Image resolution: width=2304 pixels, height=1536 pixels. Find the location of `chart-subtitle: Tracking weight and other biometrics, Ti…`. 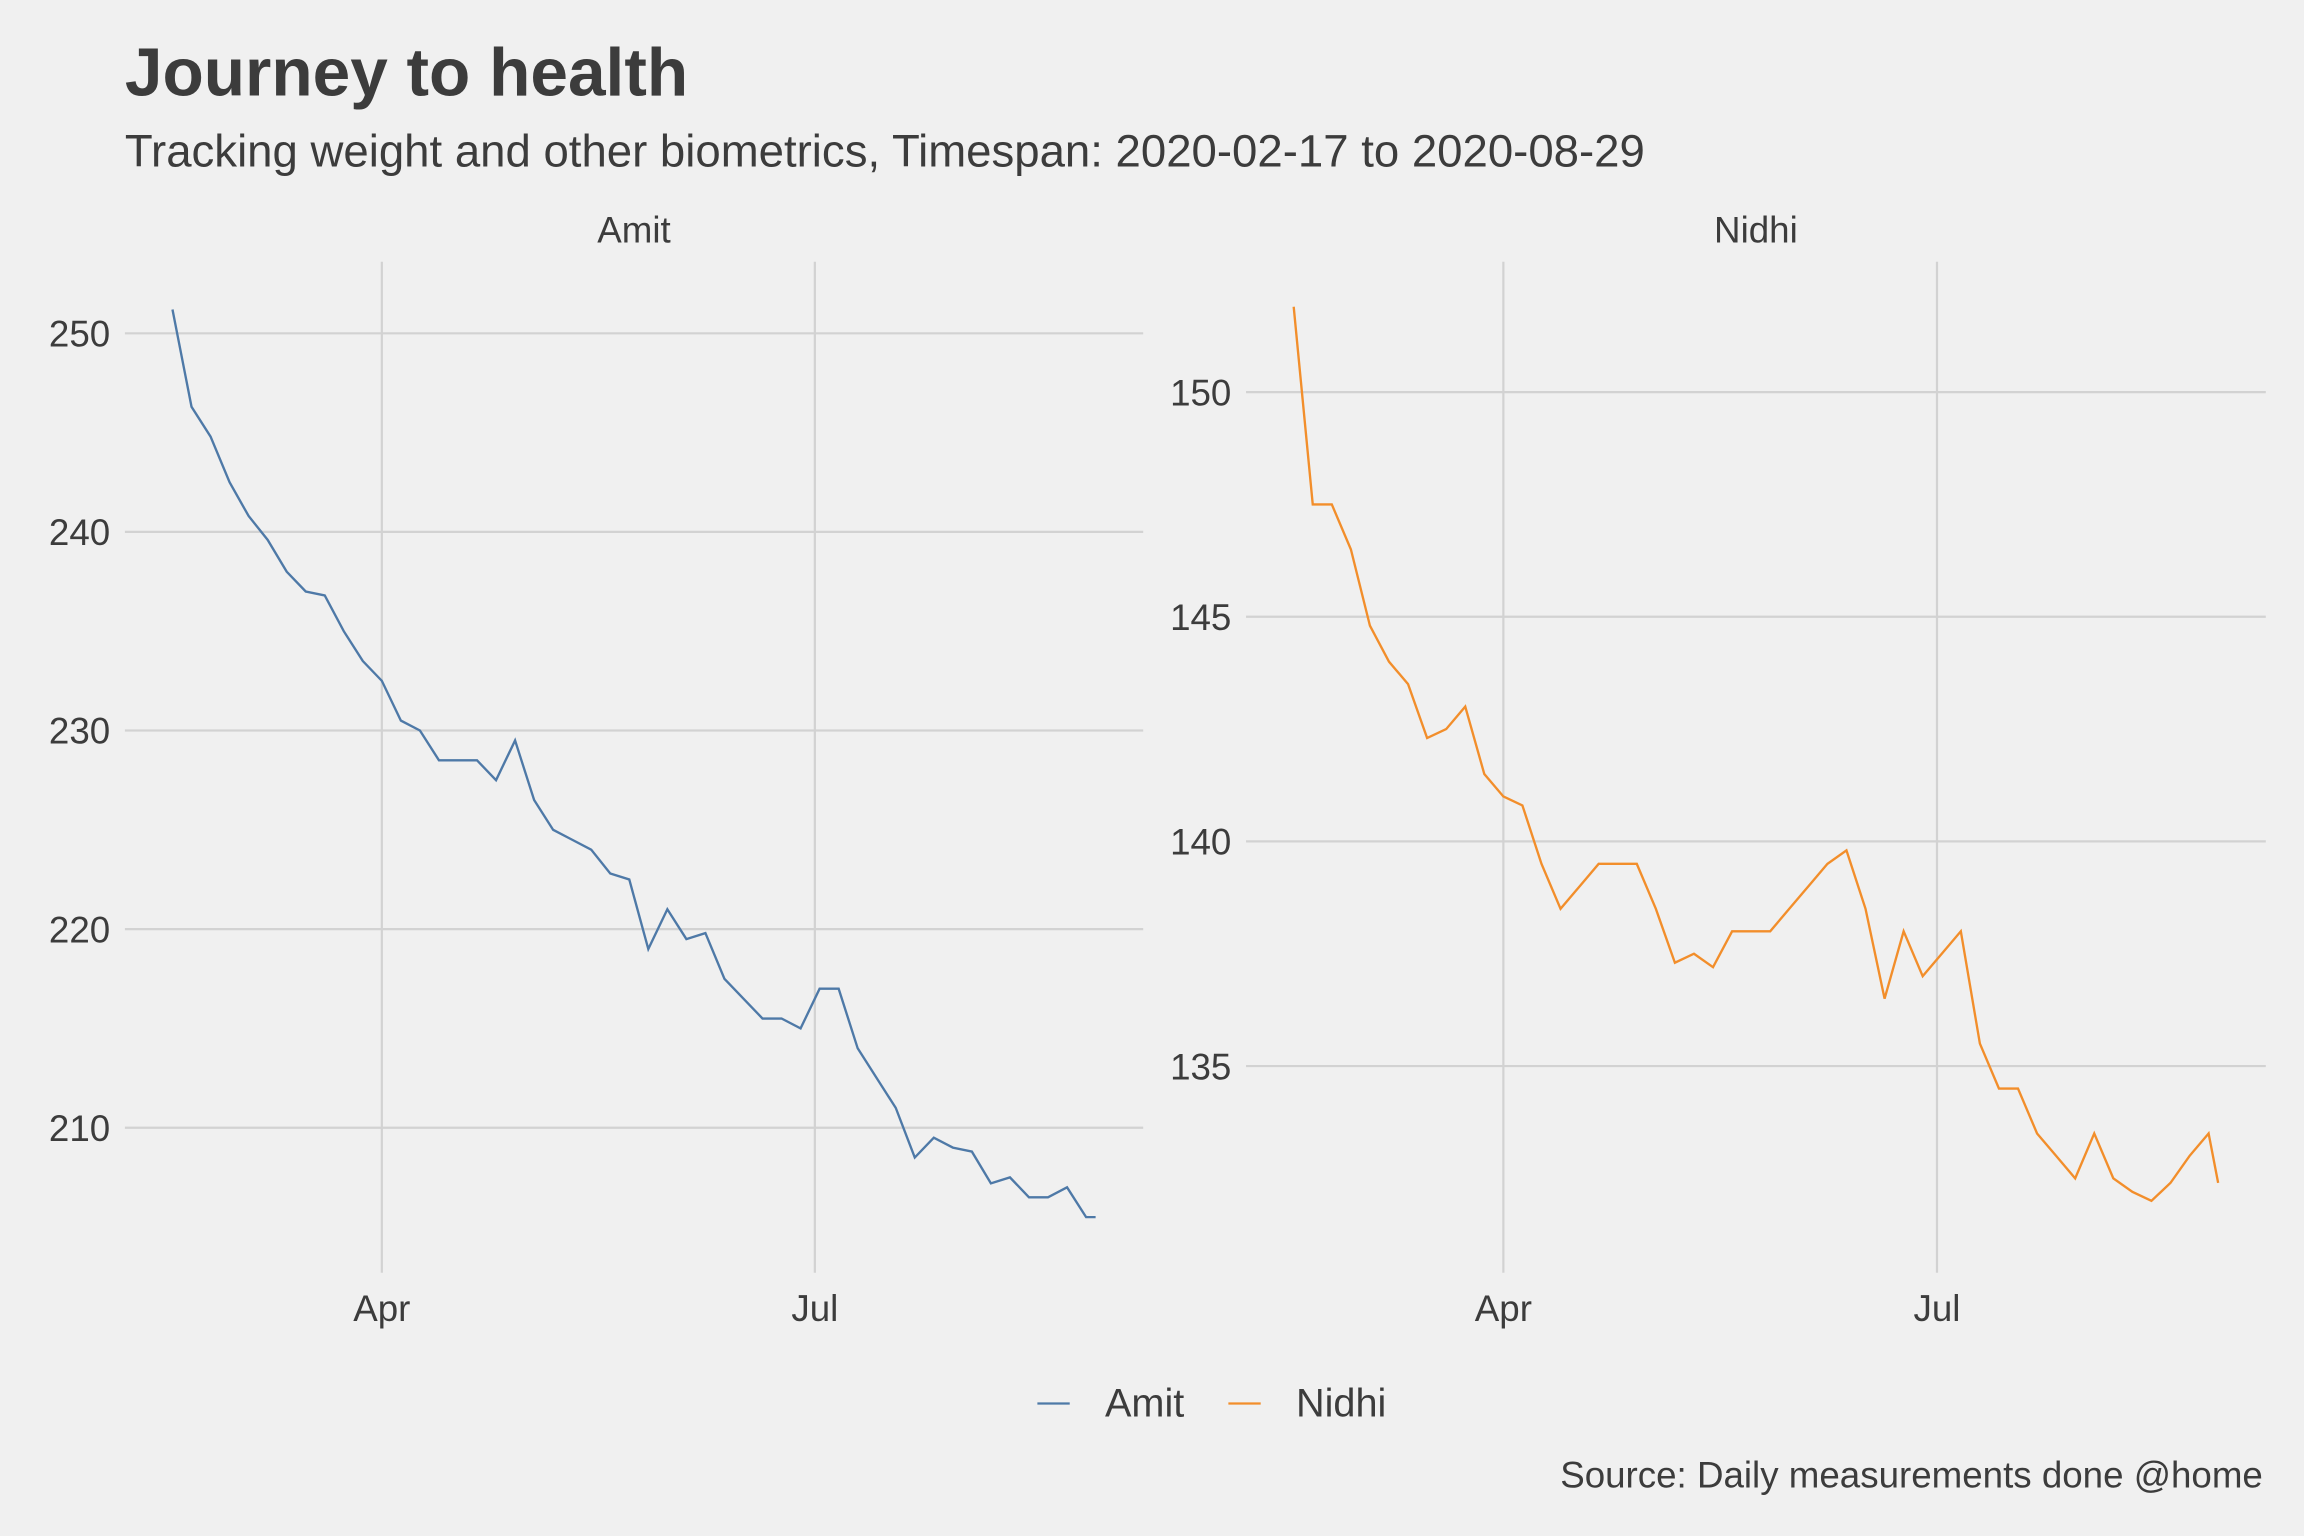

chart-subtitle: Tracking weight and other biometrics, Ti… is located at coordinates (885, 150).